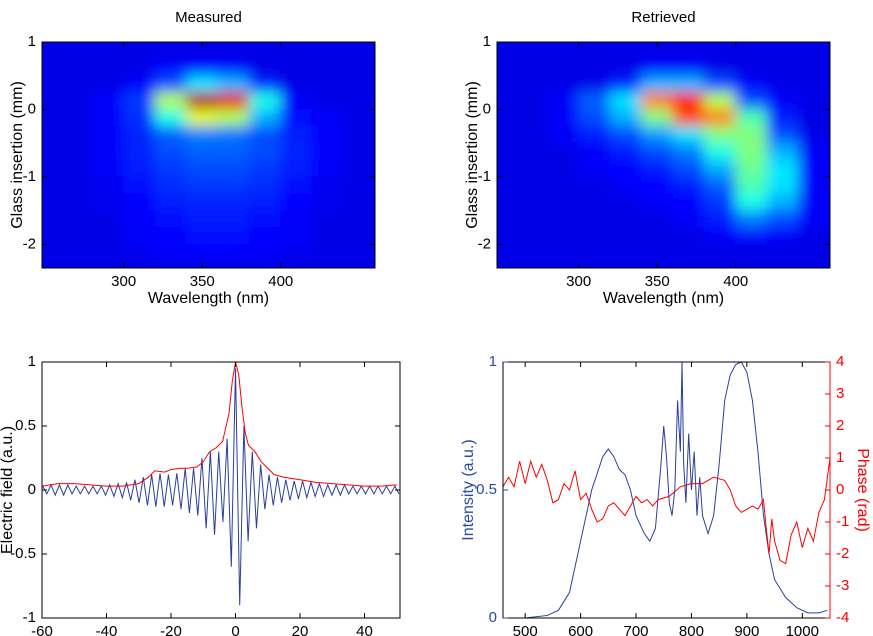 Image resolution: width=873 pixels, height=636 pixels. I want to click on y2-axis-label: Phase (rad), so click(862, 490).